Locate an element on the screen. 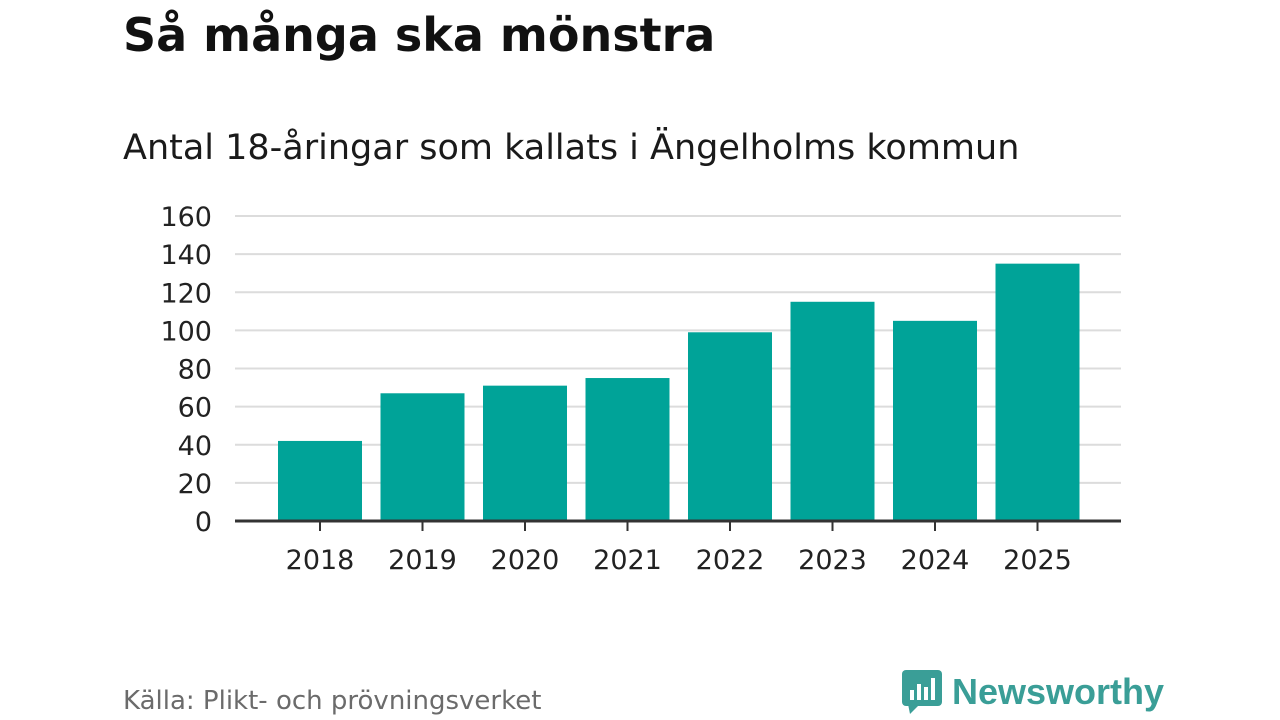 The width and height of the screenshot is (1280, 720). x-tick-label: 2024 is located at coordinates (935, 560).